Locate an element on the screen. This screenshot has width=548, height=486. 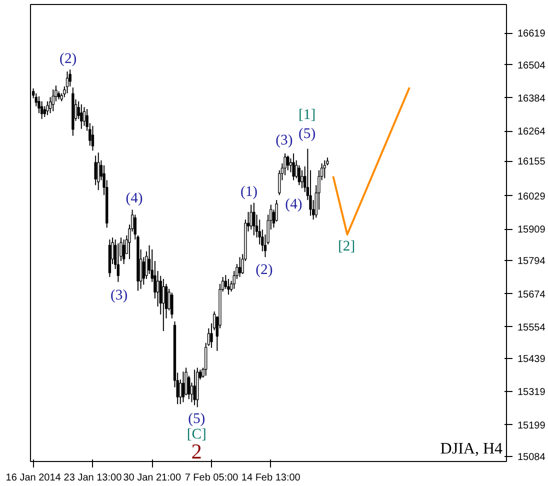
y-tick-label: 16264 is located at coordinates (532, 132).